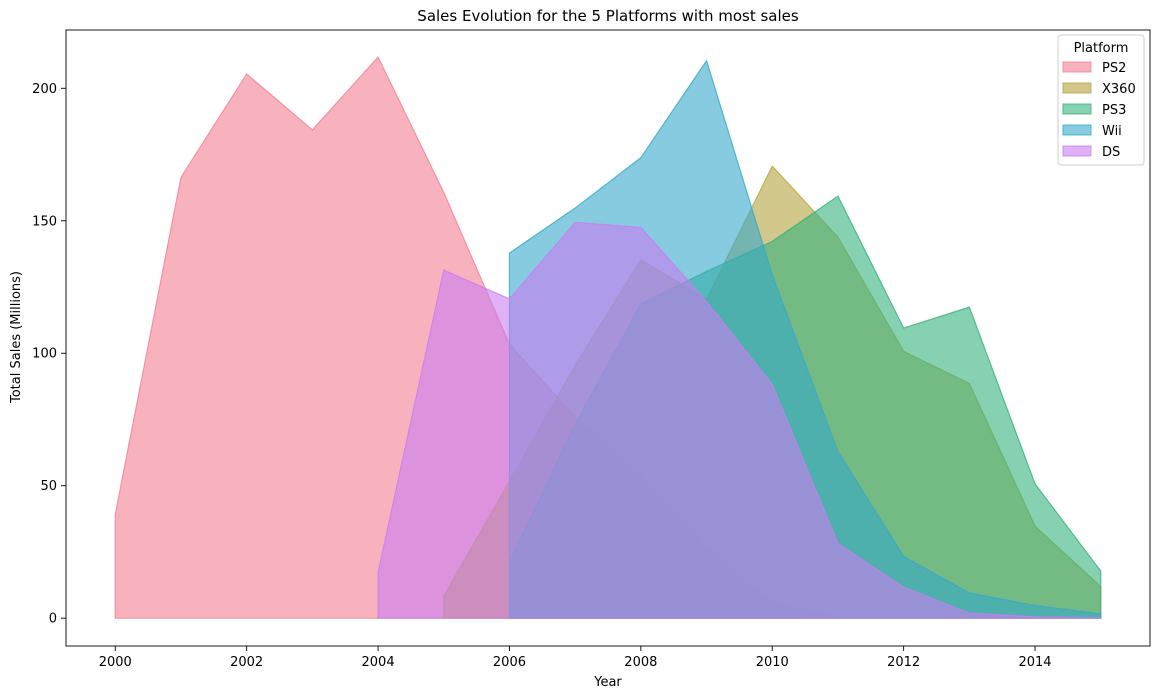 This screenshot has height=699, width=1160. I want to click on legend: Platform PS2 X360 PS3 Wii DS, so click(1101, 100).